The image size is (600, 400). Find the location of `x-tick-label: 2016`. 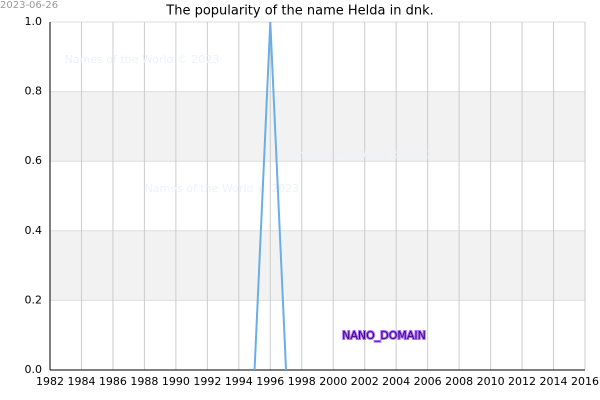

x-tick-label: 2016 is located at coordinates (585, 381).